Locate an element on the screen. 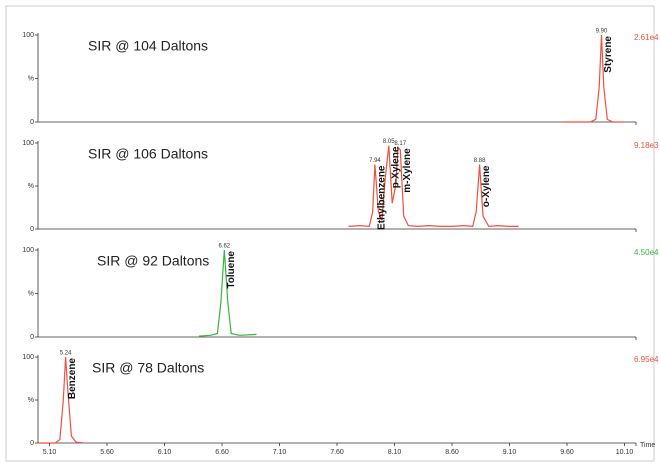  x-axis-label: Time is located at coordinates (647, 445).